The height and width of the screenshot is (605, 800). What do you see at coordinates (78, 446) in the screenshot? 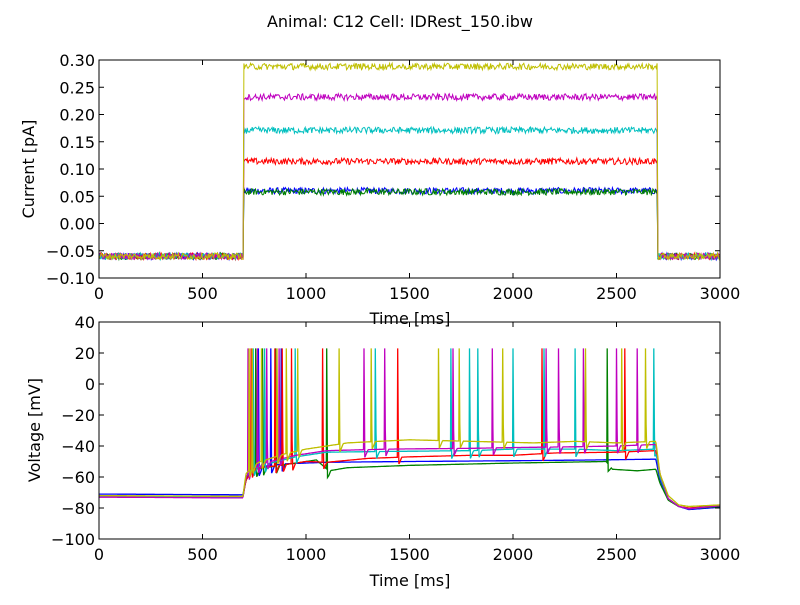
I see `voltage-y-tick-label: −40` at bounding box center [78, 446].